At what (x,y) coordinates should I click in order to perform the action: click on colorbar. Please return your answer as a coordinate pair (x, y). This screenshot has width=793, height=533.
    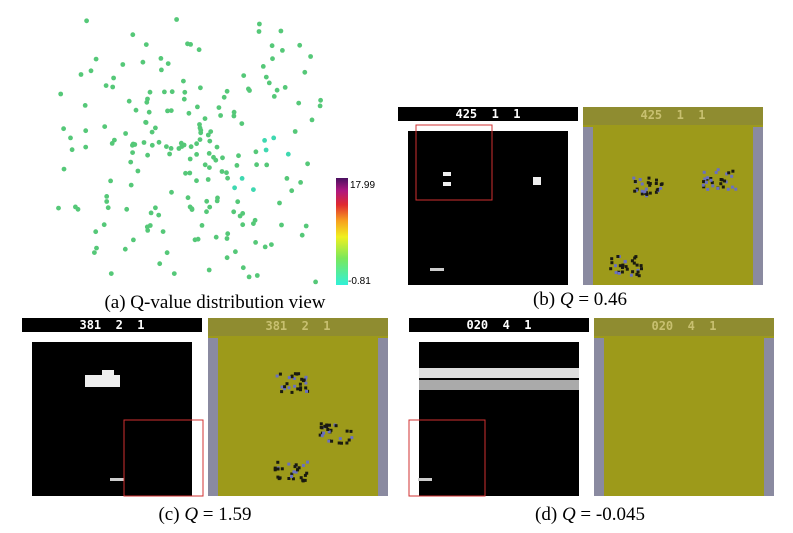
    Looking at the image, I should click on (342, 231).